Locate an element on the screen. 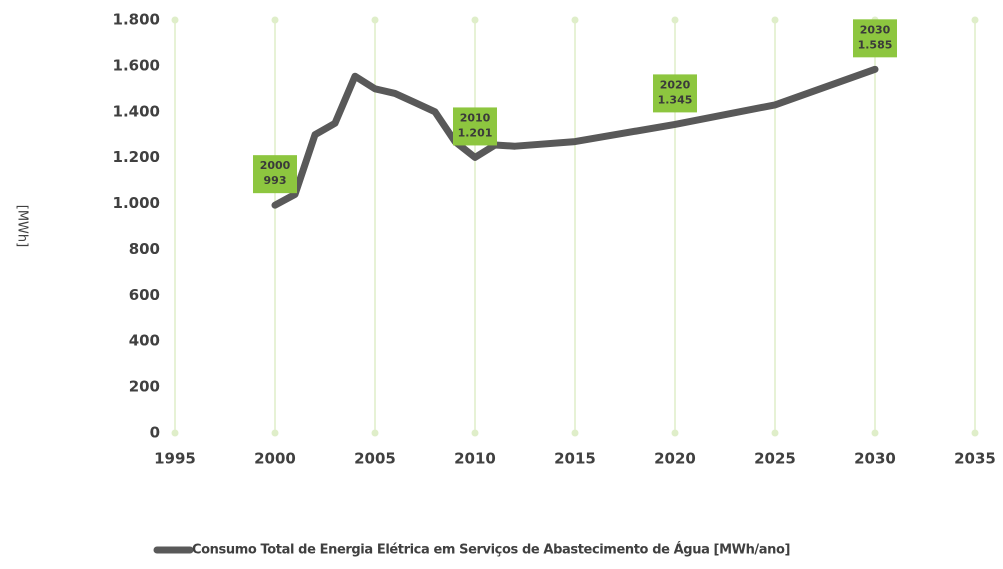 The image size is (1003, 569). y-axis-label: [MWh] is located at coordinates (22, 226).